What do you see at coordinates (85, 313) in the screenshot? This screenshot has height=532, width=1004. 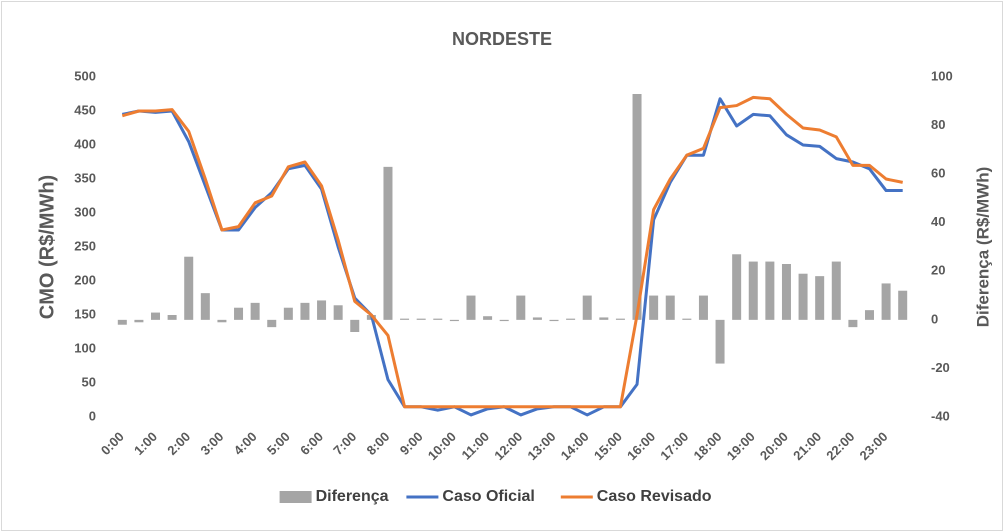 I see `y-tick-label: 150` at bounding box center [85, 313].